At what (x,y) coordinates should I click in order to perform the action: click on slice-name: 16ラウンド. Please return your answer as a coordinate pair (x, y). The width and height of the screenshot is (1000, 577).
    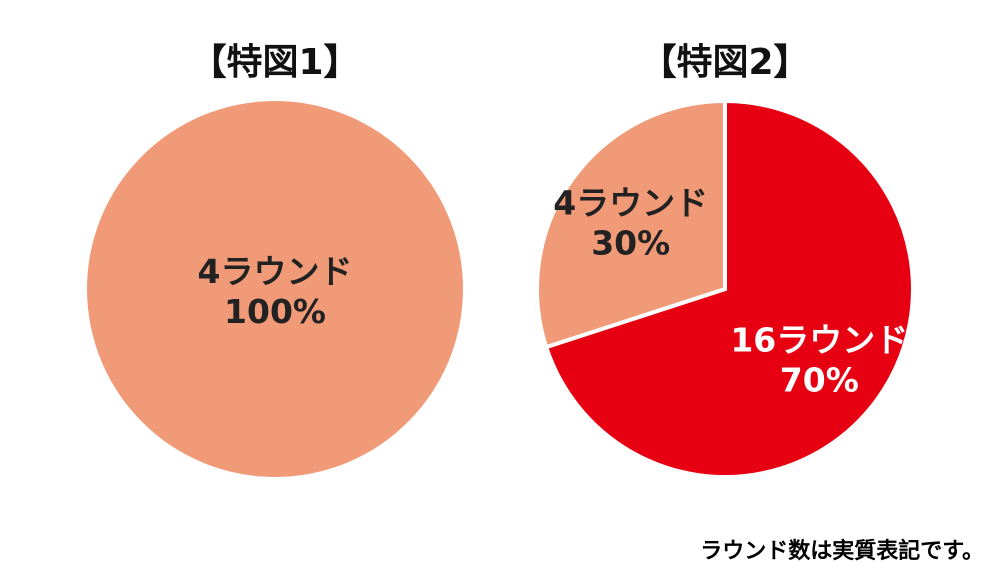
    Looking at the image, I should click on (819, 340).